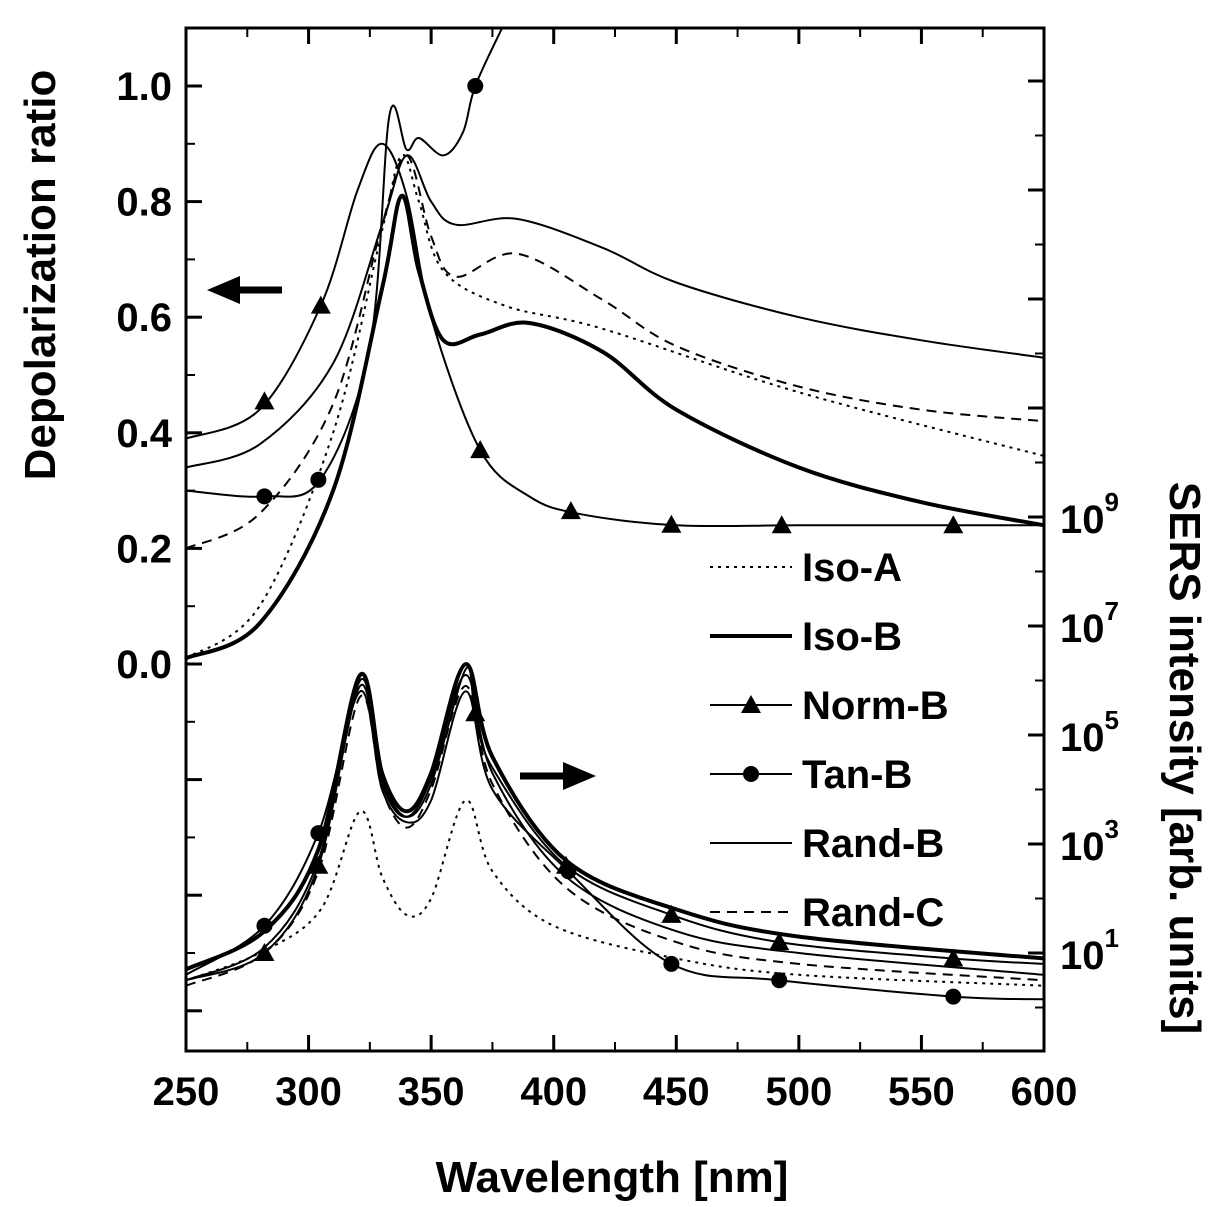 The height and width of the screenshot is (1207, 1214). What do you see at coordinates (857, 775) in the screenshot?
I see `legend-label-tan-b: Tan-B` at bounding box center [857, 775].